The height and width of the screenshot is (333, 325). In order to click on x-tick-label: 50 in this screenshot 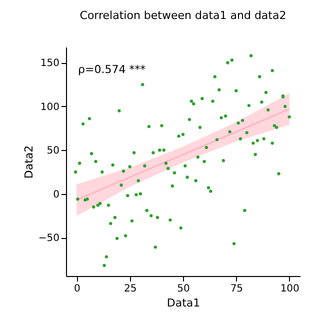, I will do `click(183, 289)`.